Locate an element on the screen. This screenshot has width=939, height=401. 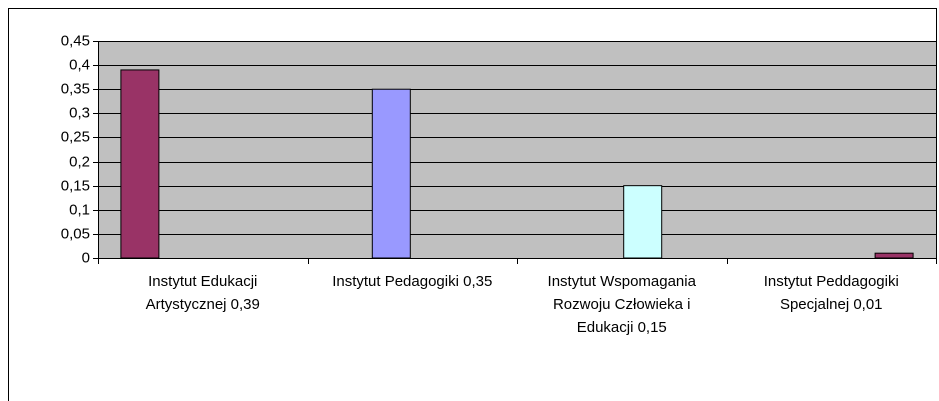
y-tick-label: 0,1 is located at coordinates (79, 209).